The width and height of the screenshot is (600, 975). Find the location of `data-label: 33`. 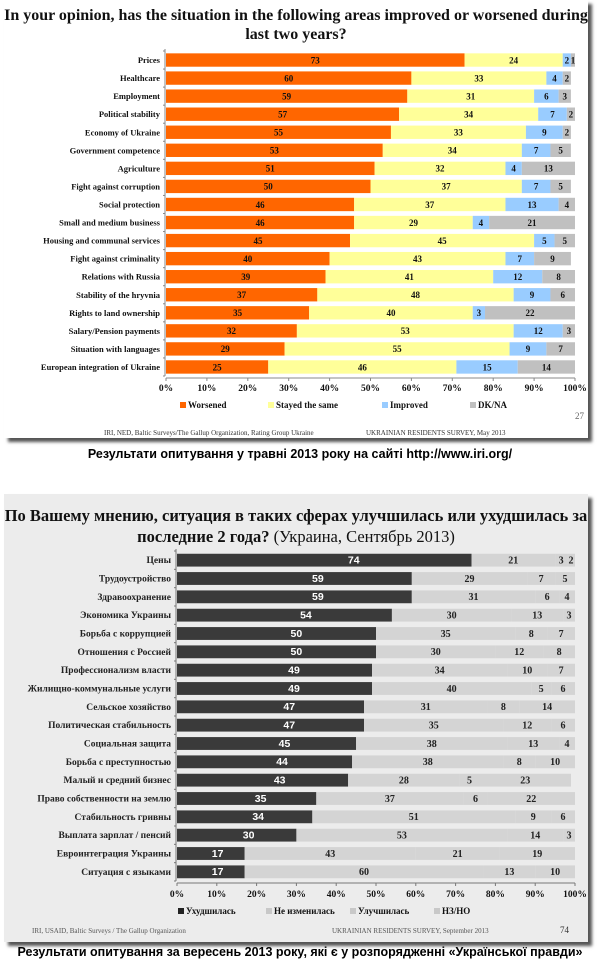

data-label: 33 is located at coordinates (479, 78).